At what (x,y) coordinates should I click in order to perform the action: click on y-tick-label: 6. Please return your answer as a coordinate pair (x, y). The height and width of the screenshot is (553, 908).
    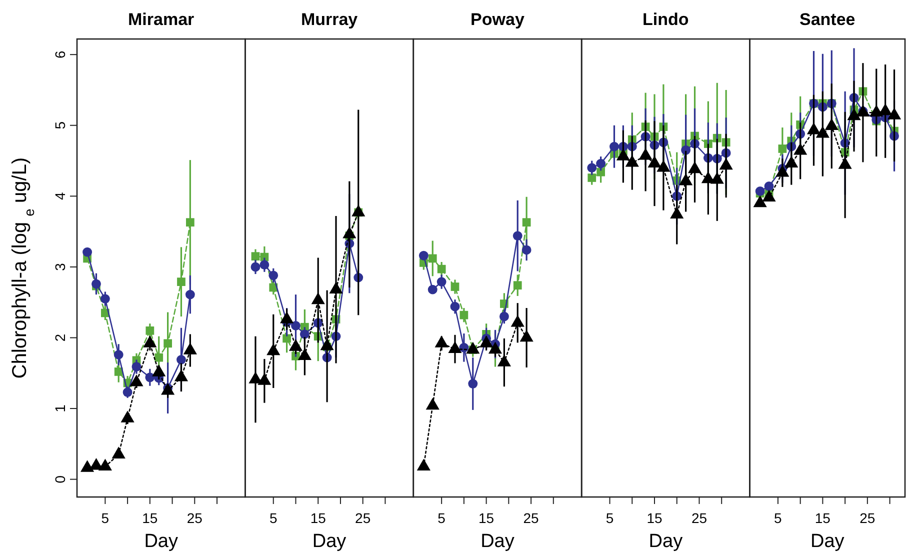
    Looking at the image, I should click on (60, 54).